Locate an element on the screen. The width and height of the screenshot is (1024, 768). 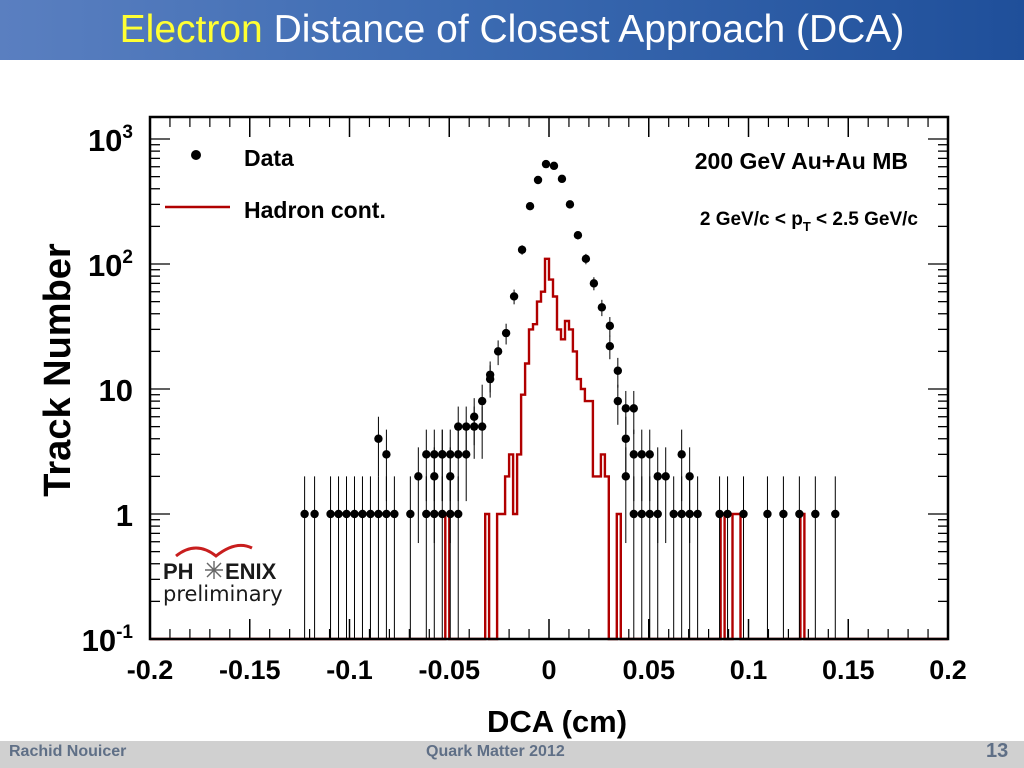
x-tick-label: 0.2 is located at coordinates (948, 670).